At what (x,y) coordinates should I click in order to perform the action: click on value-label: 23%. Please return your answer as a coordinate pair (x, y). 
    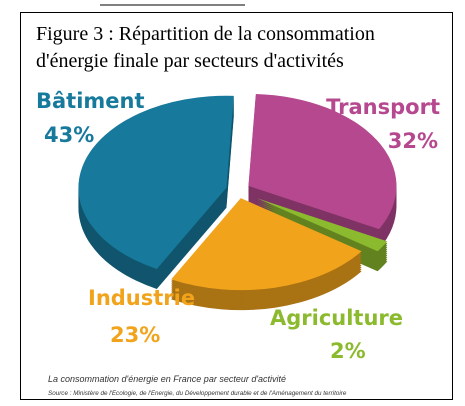
    Looking at the image, I should click on (135, 335).